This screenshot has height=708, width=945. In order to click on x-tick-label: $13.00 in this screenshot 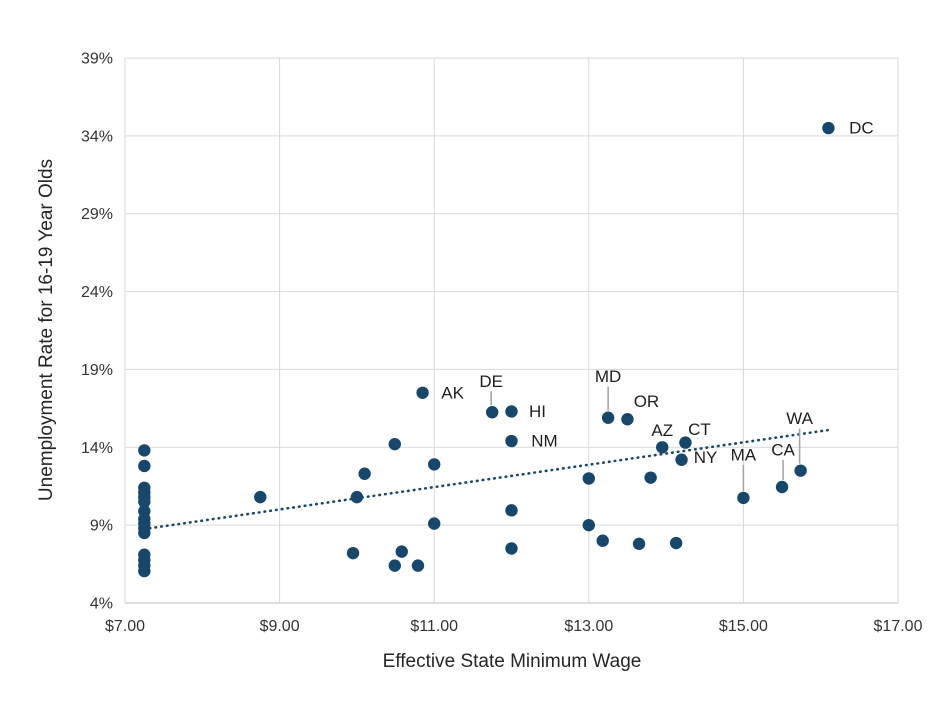, I will do `click(588, 626)`.